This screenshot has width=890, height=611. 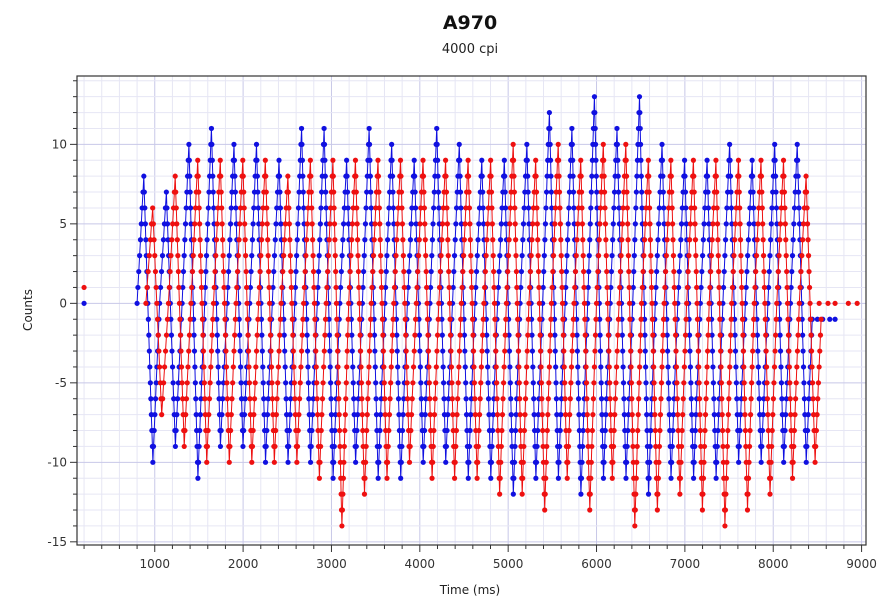 What do you see at coordinates (28, 310) in the screenshot?
I see `y-axis-label: Counts` at bounding box center [28, 310].